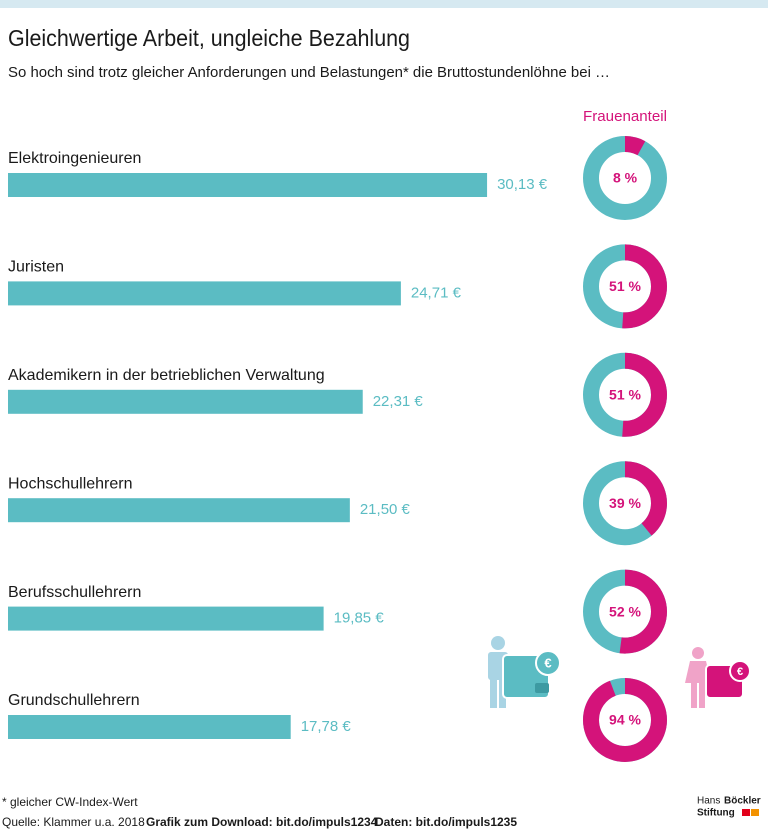  What do you see at coordinates (359, 618) in the screenshot?
I see `value-label: 19,85 €` at bounding box center [359, 618].